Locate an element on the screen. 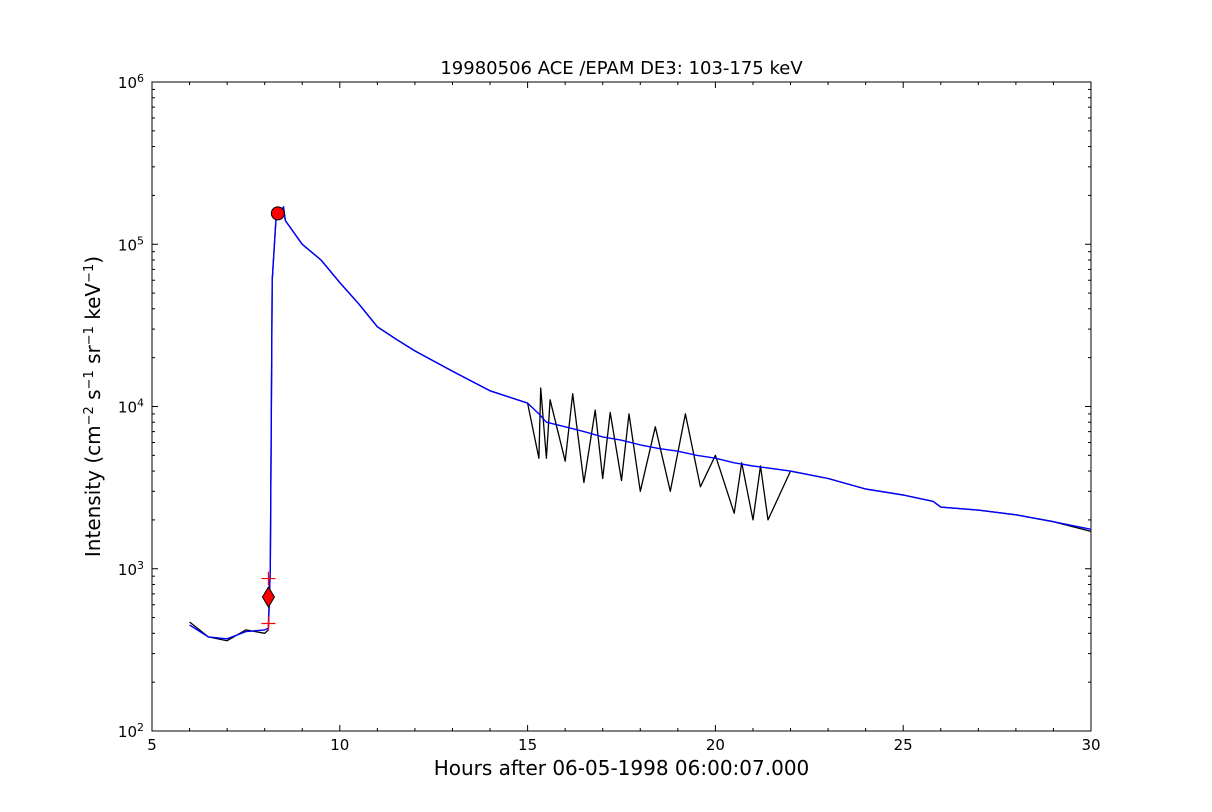 This screenshot has height=812, width=1212. x-axis-label: Hours after 06-05-1998 06:00:07.000 is located at coordinates (622, 768).